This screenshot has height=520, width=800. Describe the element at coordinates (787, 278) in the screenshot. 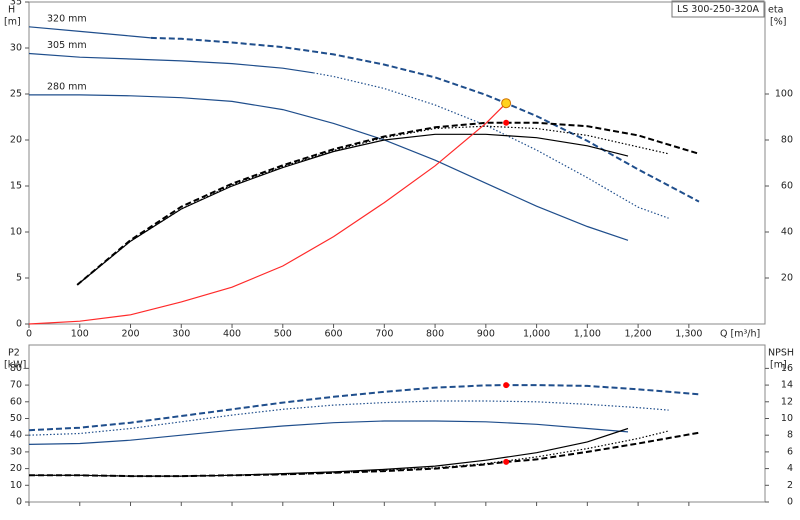

I see `y2-tick-label: 20` at that location.